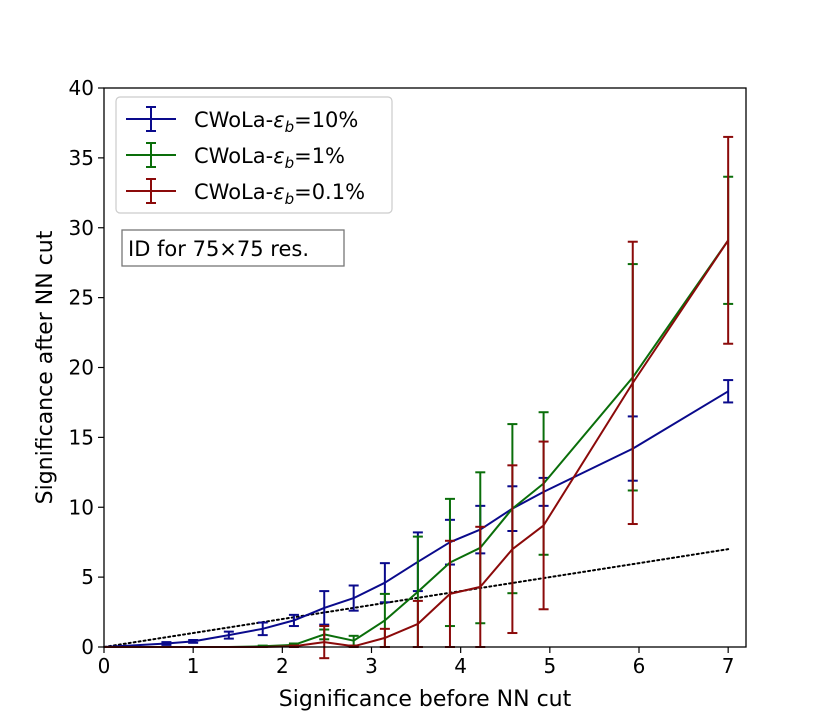  Describe the element at coordinates (45, 367) in the screenshot. I see `y-axis-label: Significance after NN cut` at that location.